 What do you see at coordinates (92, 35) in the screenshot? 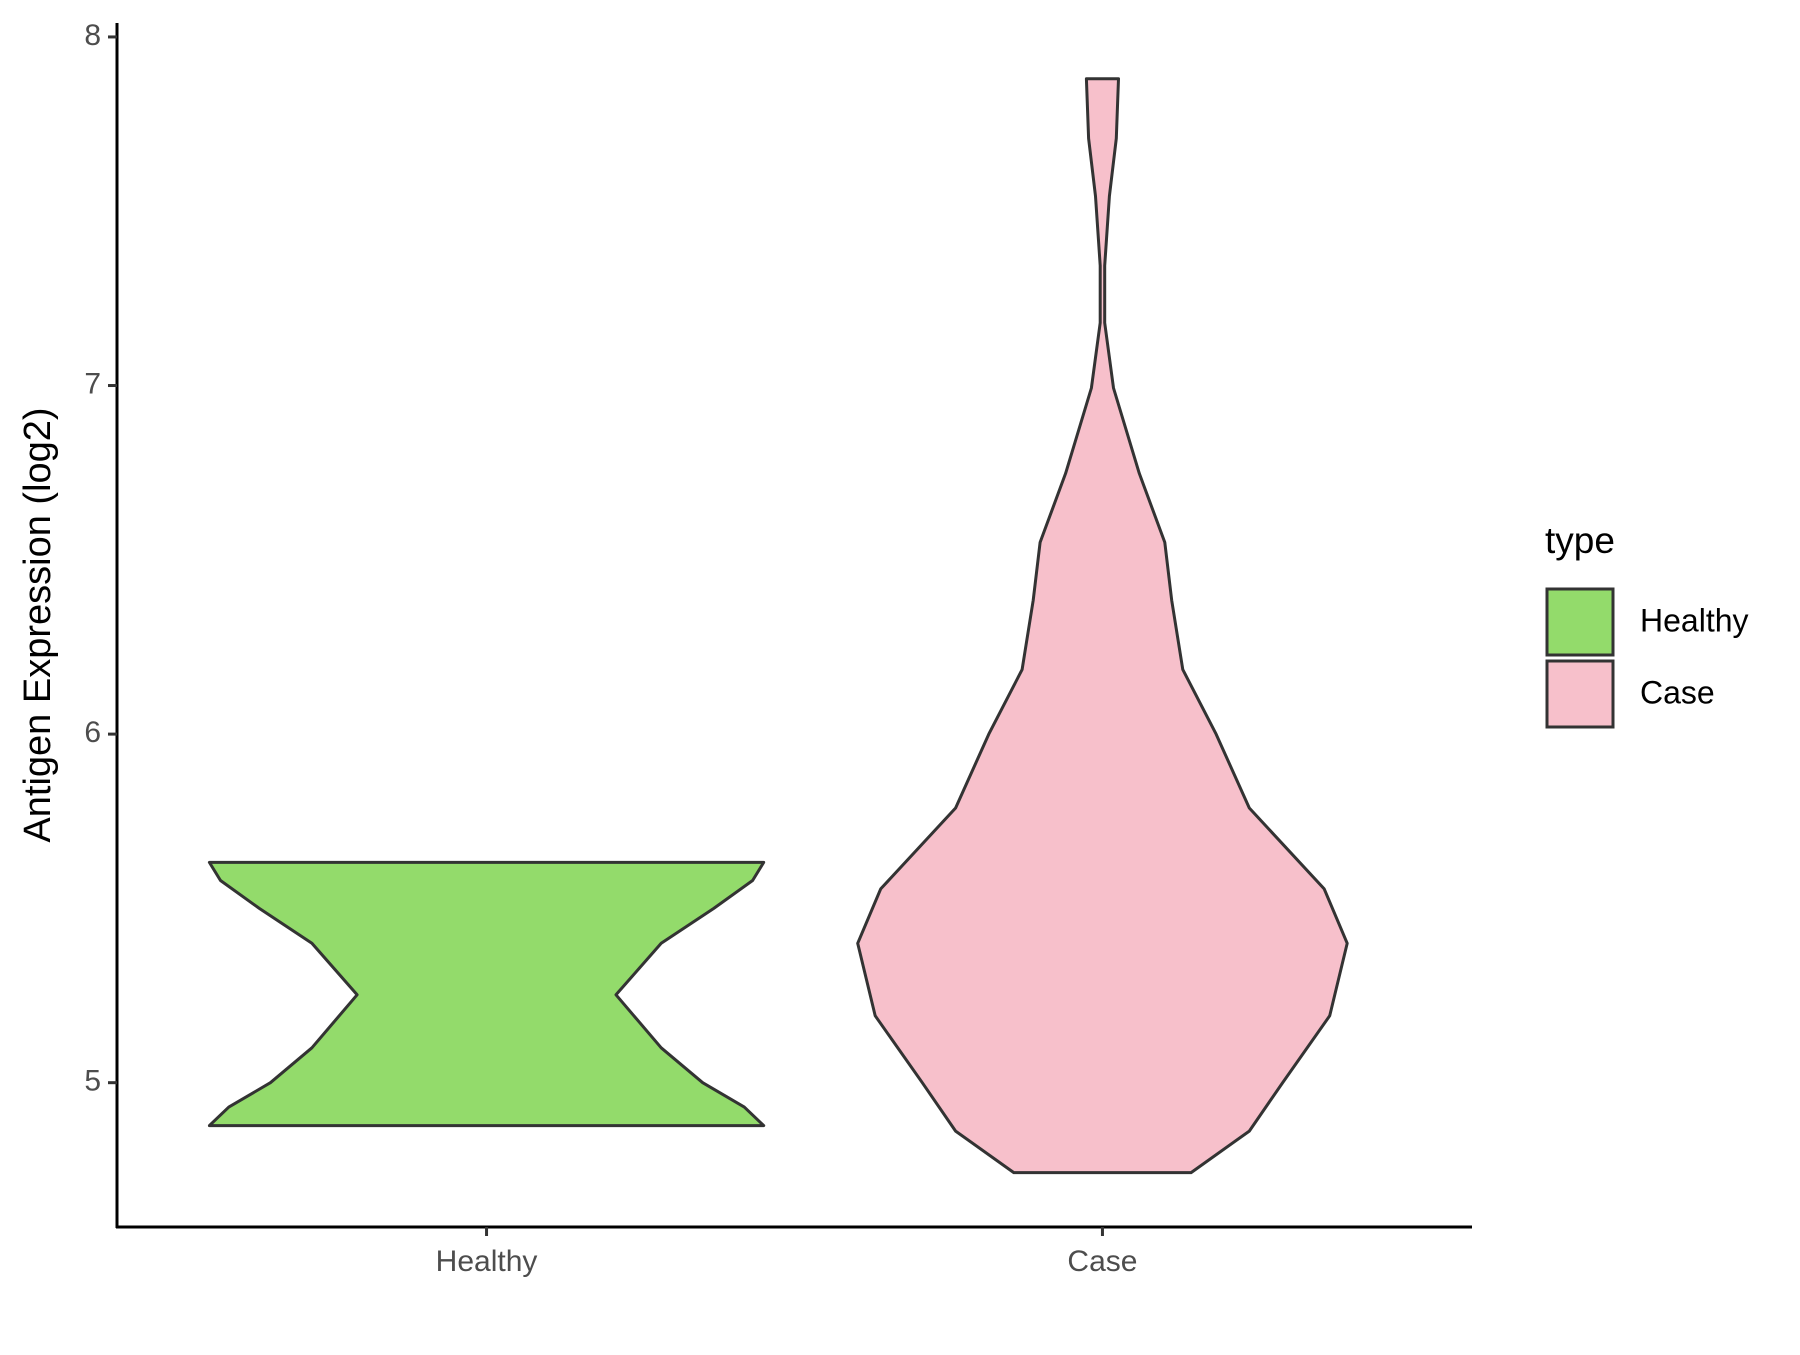
I see `y-tick-label: 8` at bounding box center [92, 35].